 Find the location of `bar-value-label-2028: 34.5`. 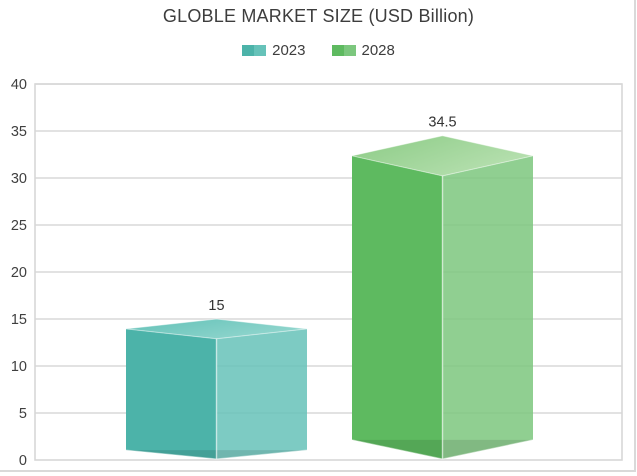

bar-value-label-2028: 34.5 is located at coordinates (442, 123).